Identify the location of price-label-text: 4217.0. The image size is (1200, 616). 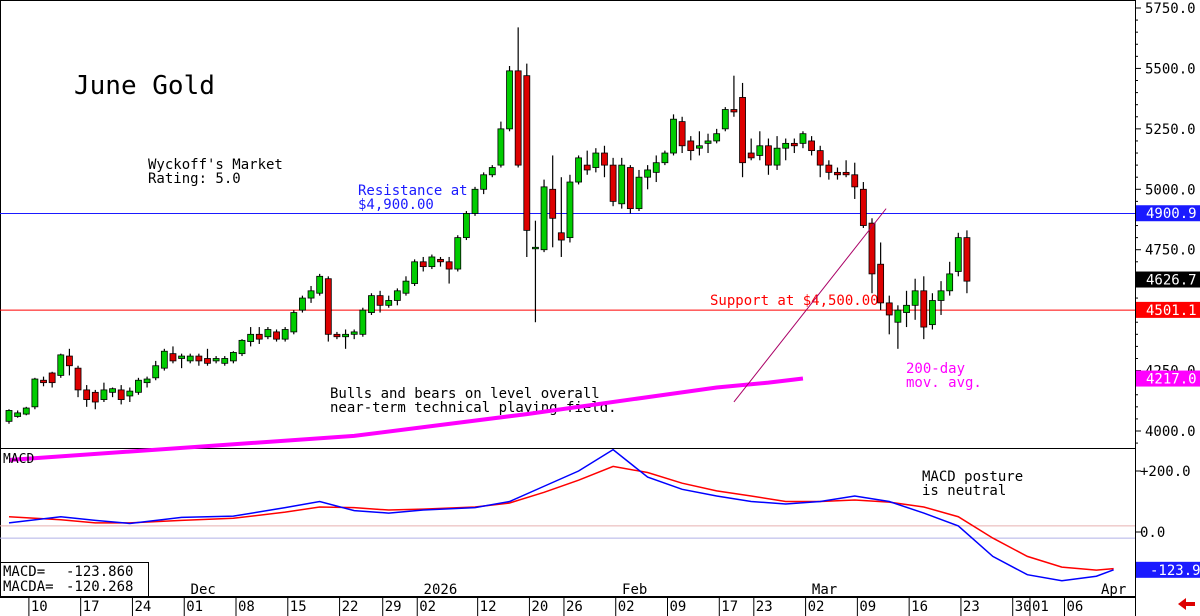
(1171, 380).